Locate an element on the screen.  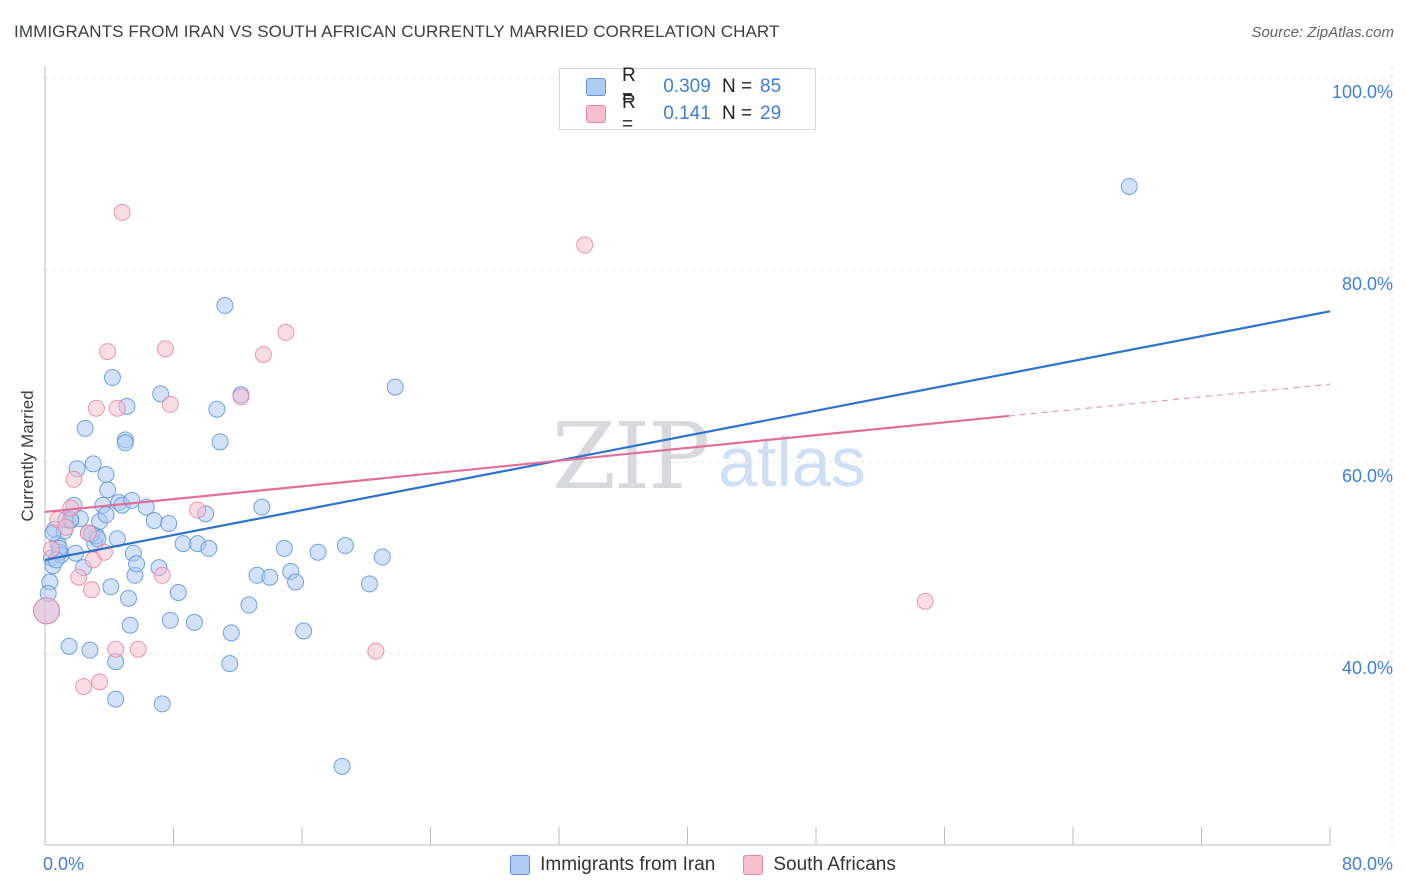
y-tick-label: 80.0% is located at coordinates (1367, 284).